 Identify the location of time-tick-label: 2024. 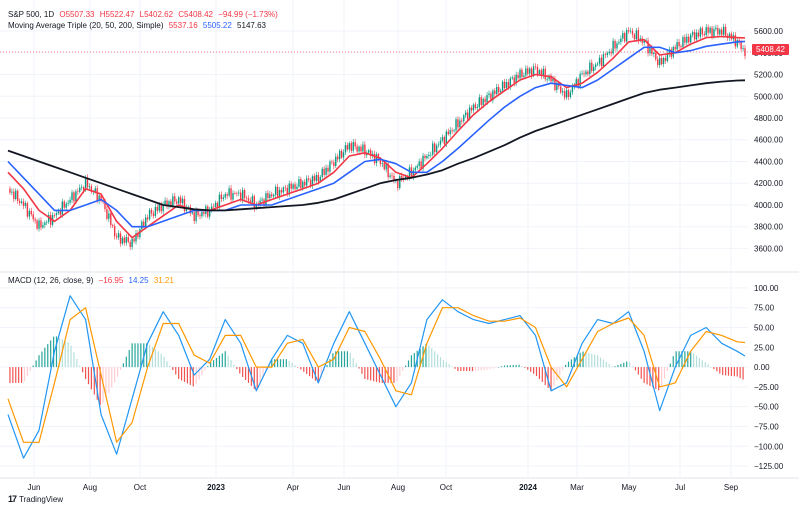
(528, 487).